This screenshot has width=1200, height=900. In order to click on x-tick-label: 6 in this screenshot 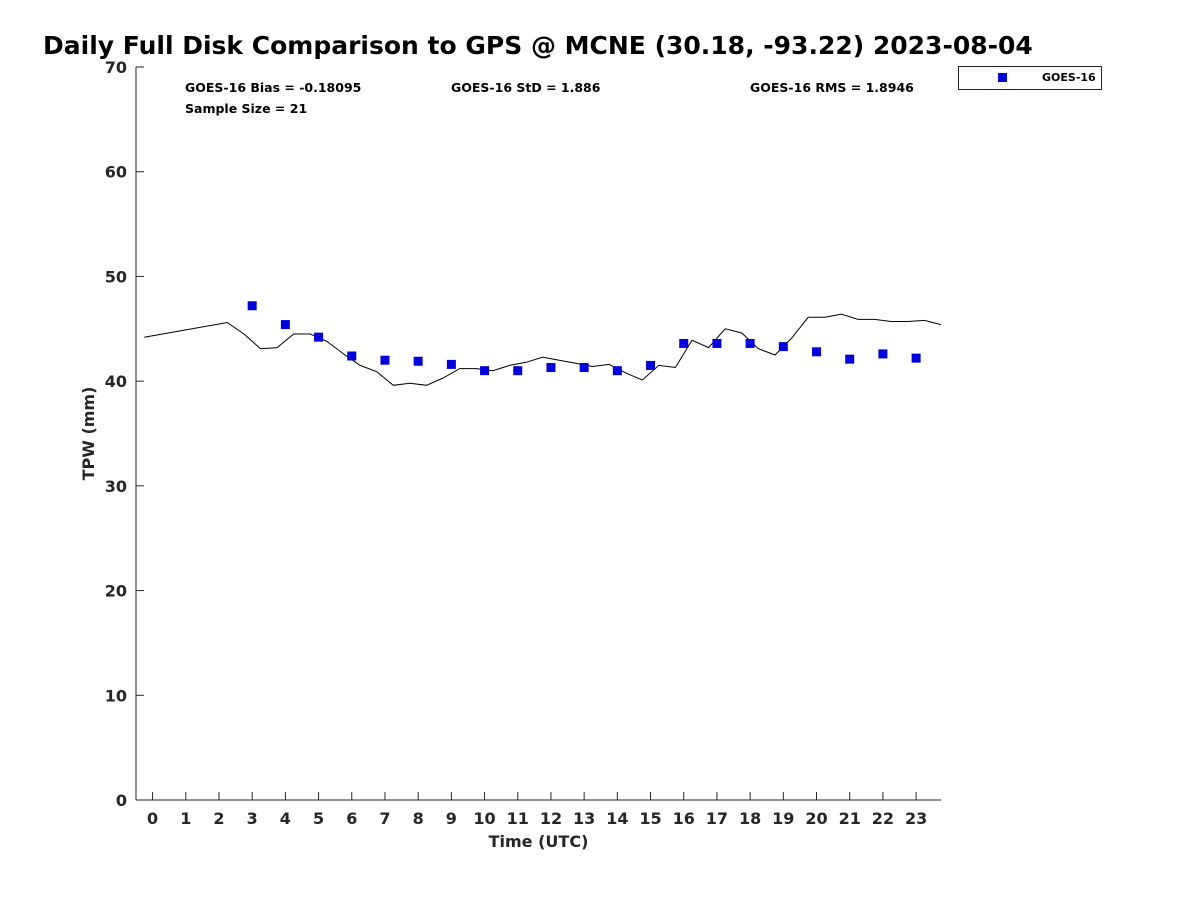, I will do `click(351, 818)`.